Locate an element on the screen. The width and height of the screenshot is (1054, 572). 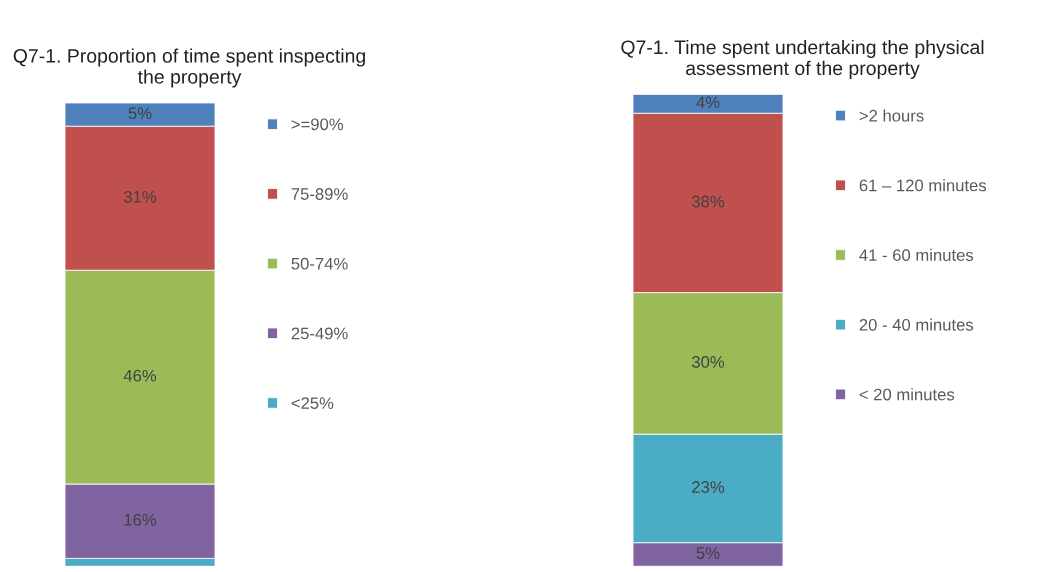
legend-label: 41 - 60 minutes is located at coordinates (916, 255).